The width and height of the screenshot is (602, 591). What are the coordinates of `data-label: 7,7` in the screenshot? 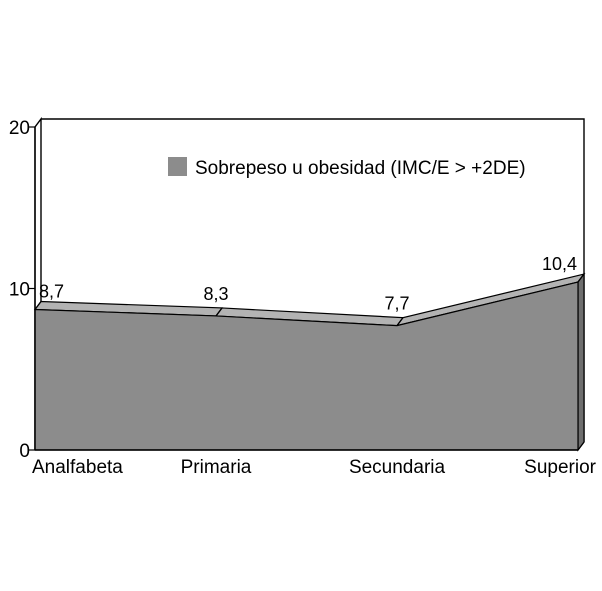 It's located at (396, 304).